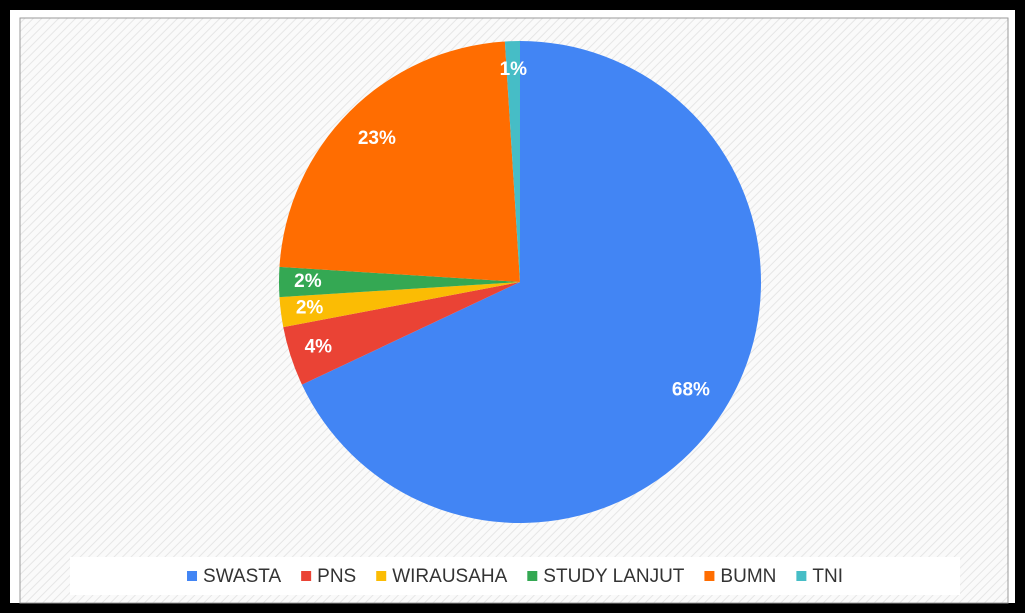  What do you see at coordinates (614, 576) in the screenshot?
I see `legend-label: STUDY LANJUT` at bounding box center [614, 576].